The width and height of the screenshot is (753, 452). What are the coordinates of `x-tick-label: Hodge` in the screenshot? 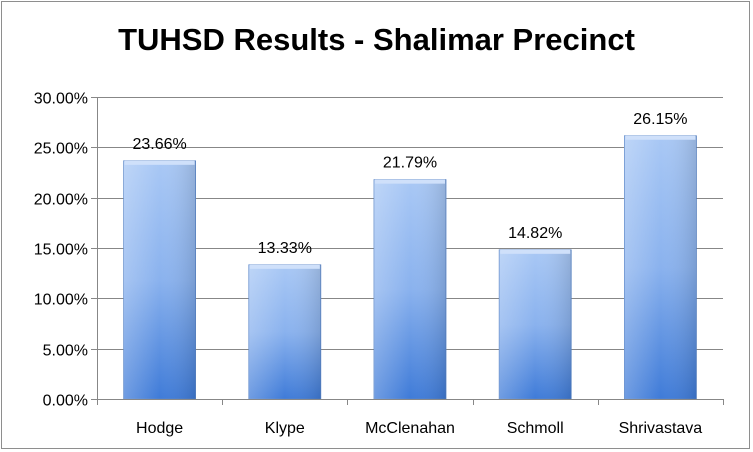 It's located at (159, 428).